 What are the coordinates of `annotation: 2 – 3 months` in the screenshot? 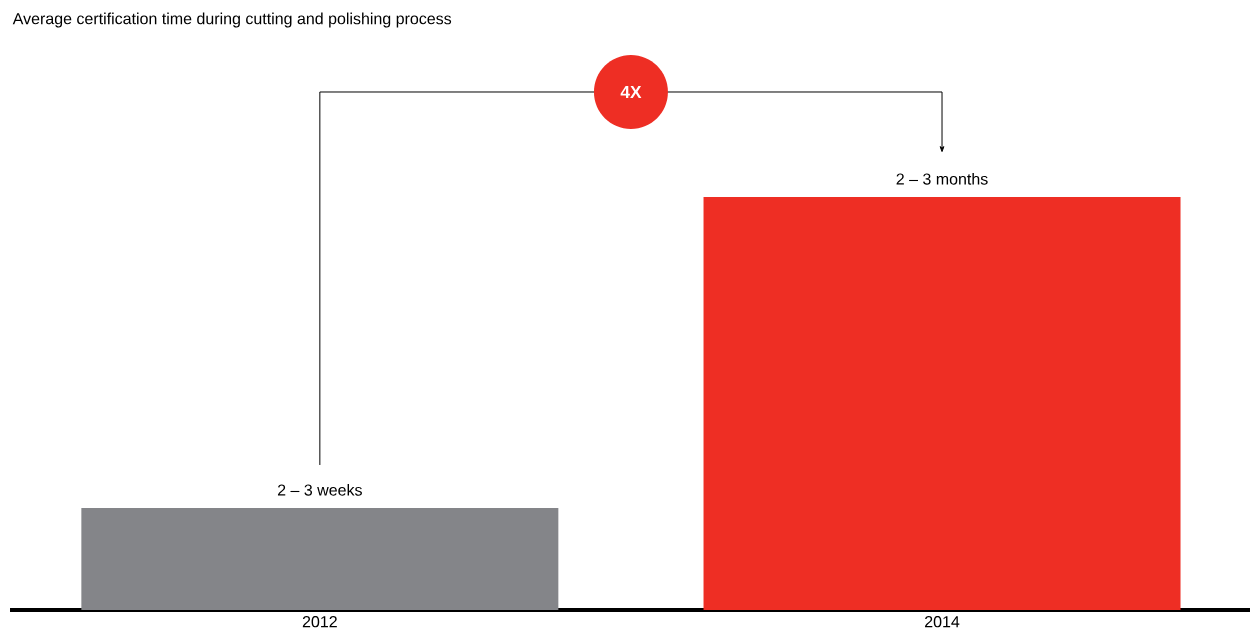 It's located at (942, 178).